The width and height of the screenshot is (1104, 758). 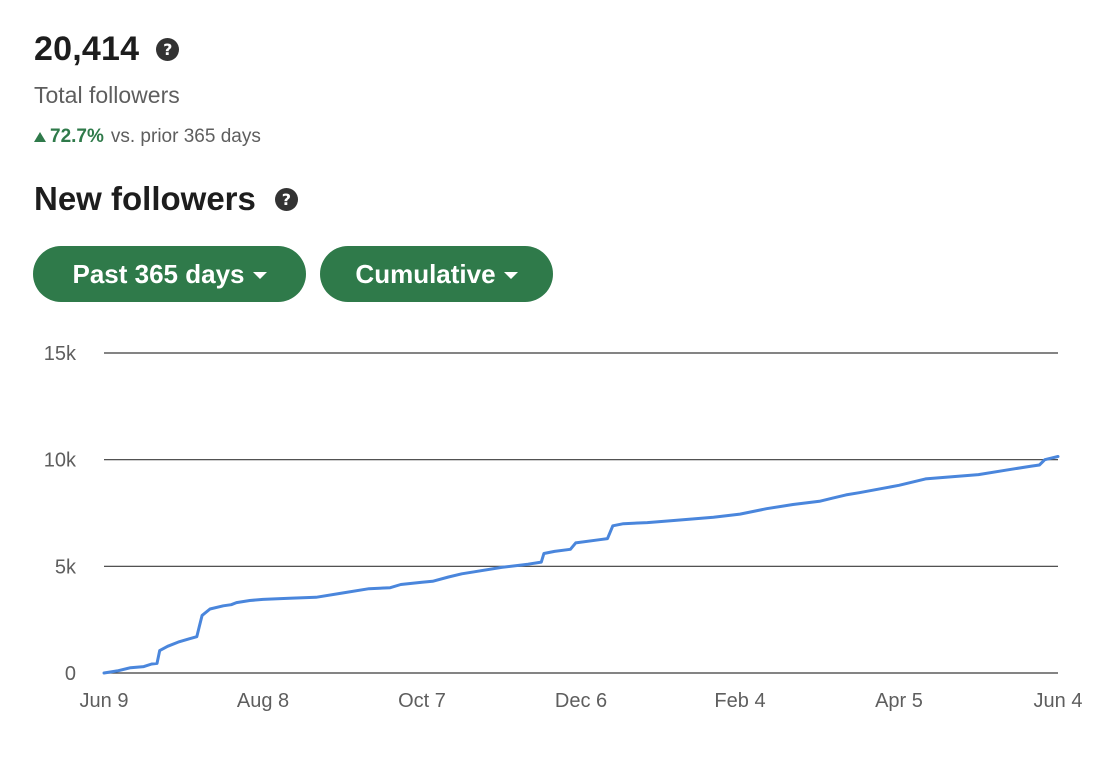 I want to click on arrow-up-icon, so click(x=40, y=136).